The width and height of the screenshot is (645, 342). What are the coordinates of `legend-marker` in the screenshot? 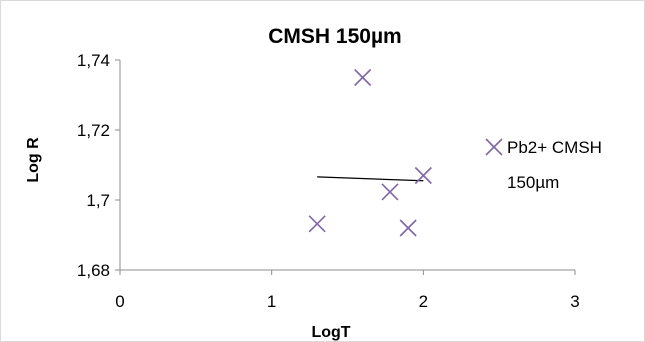 It's located at (494, 147).